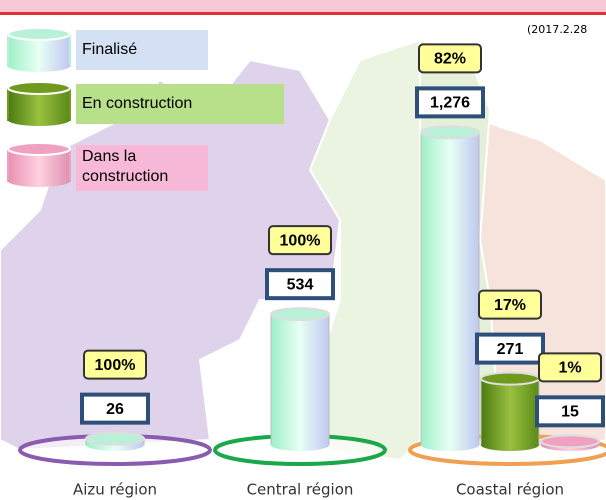 The image size is (606, 500). I want to click on legend-label-line: Dans la, so click(109, 156).